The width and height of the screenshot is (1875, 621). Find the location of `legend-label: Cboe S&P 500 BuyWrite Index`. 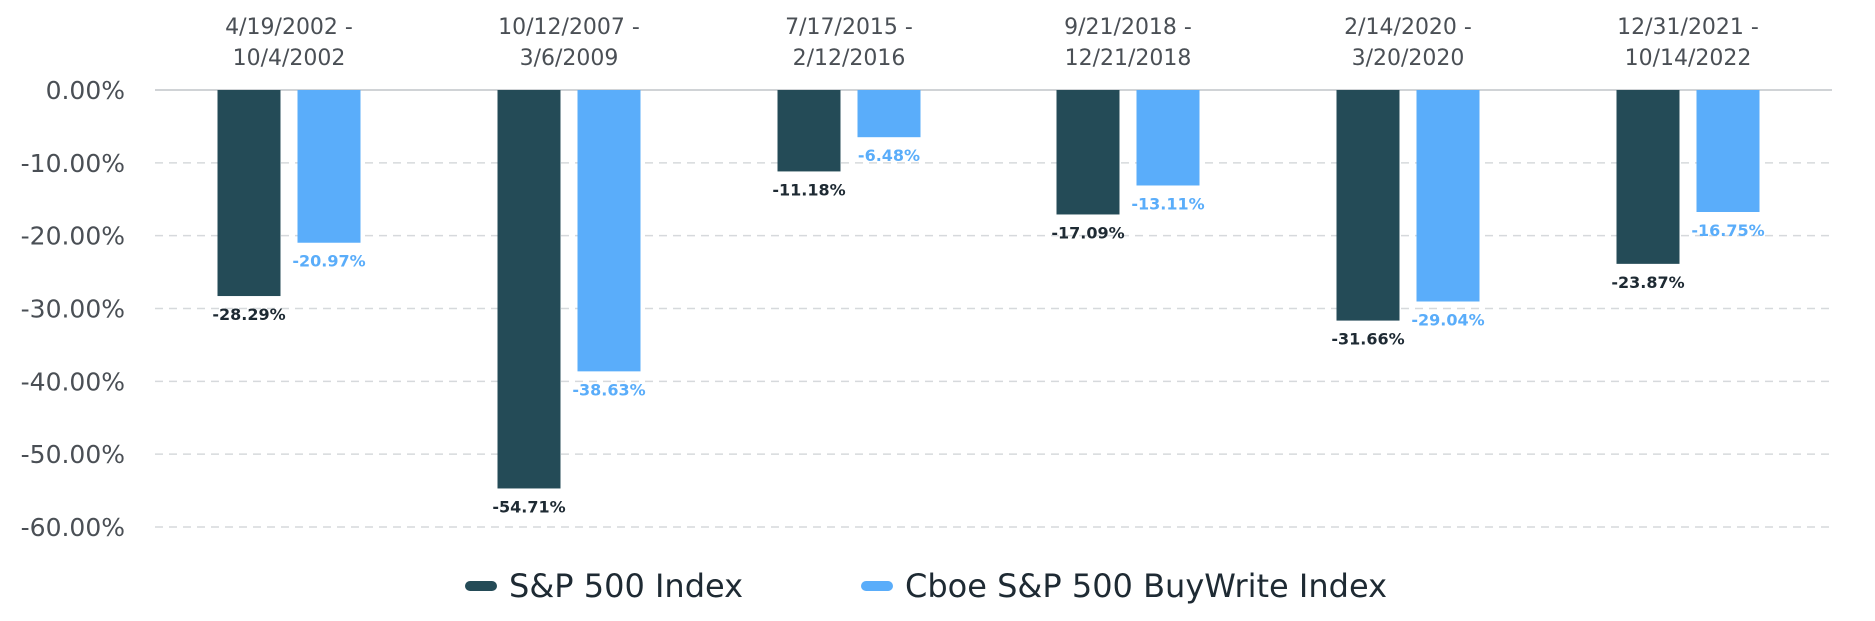

legend-label: Cboe S&P 500 BuyWrite Index is located at coordinates (1146, 586).